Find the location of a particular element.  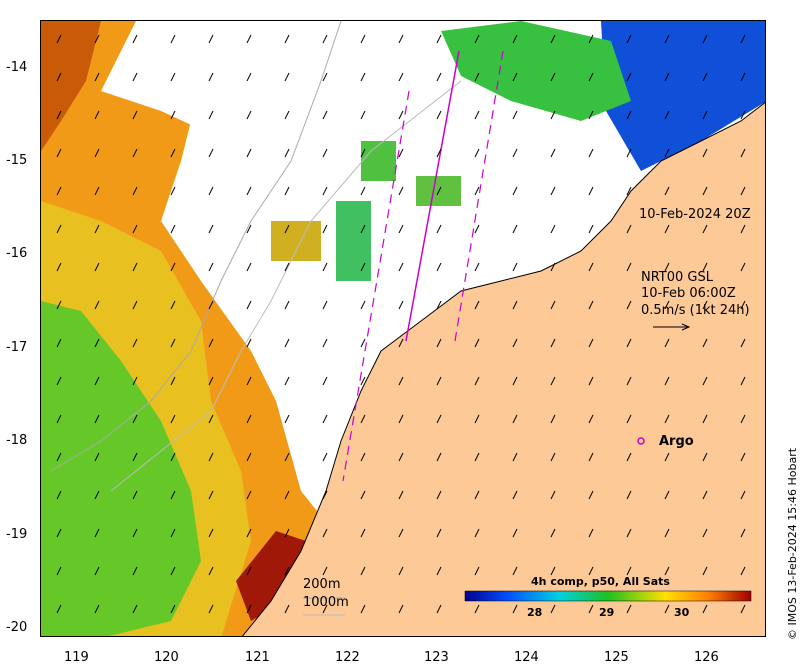

imos-credit: © IMOS 13-Feb-2024 15:46 Hobart is located at coordinates (792, 543).